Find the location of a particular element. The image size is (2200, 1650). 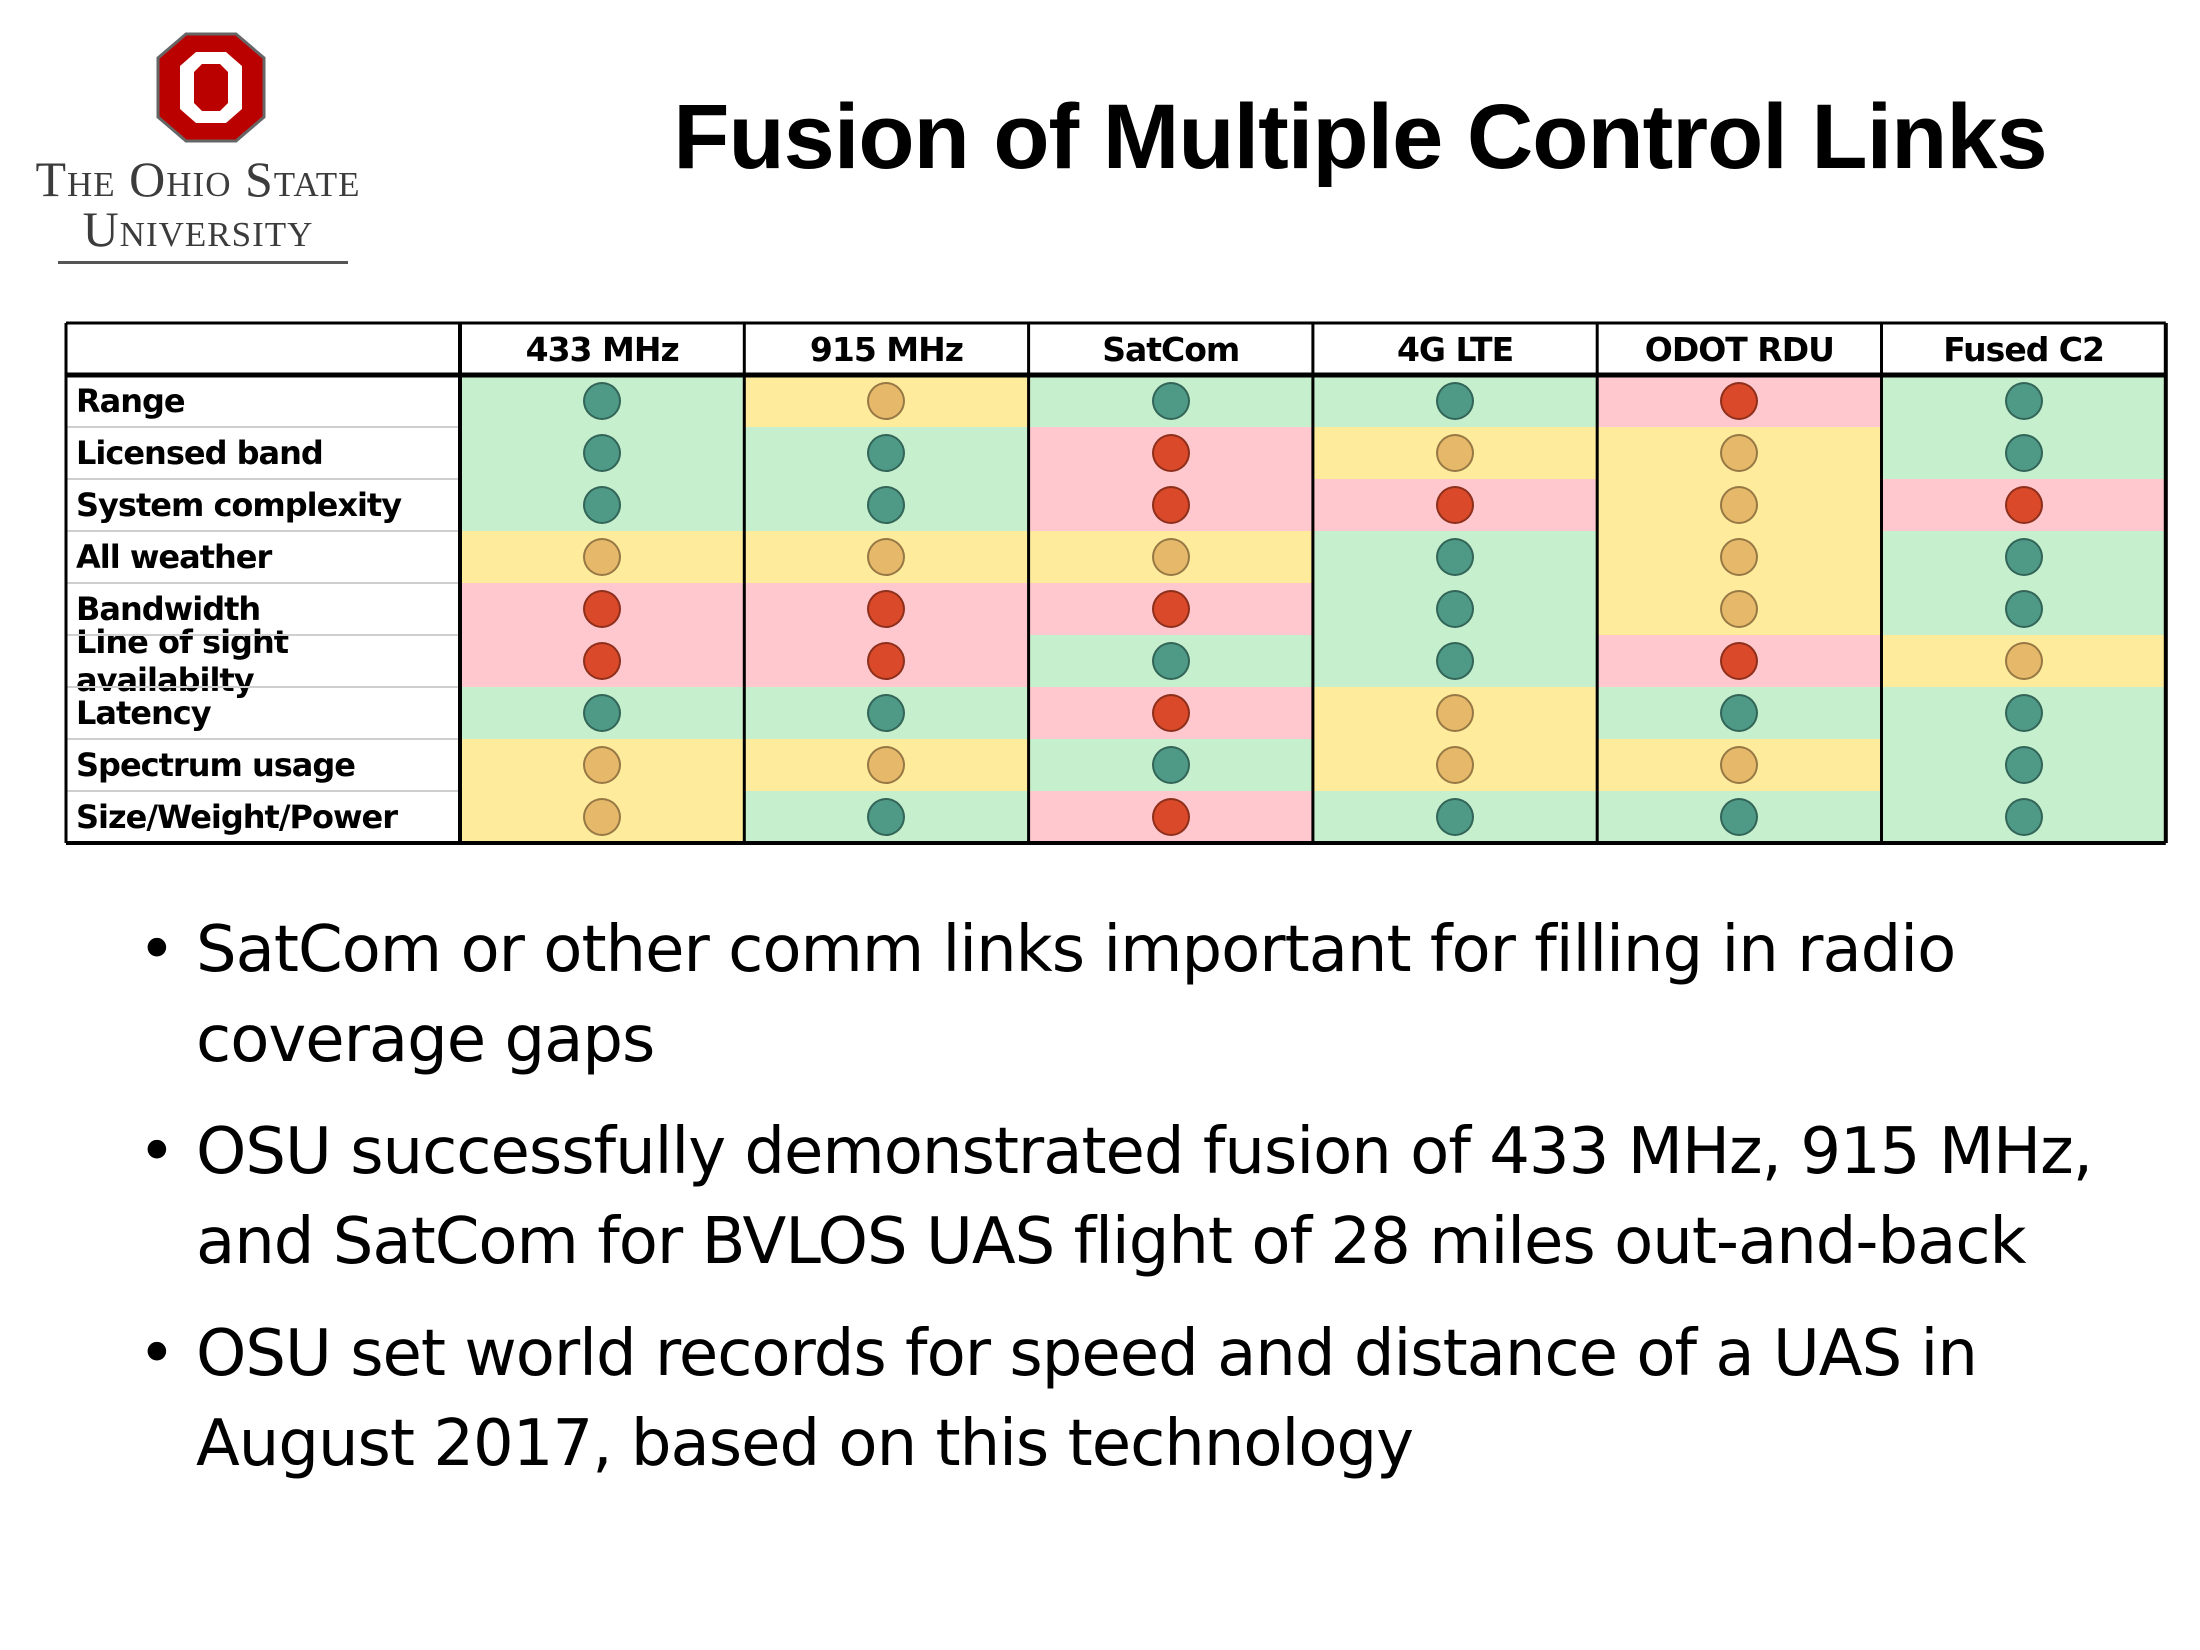

row-label: System complexity is located at coordinates (239, 505).